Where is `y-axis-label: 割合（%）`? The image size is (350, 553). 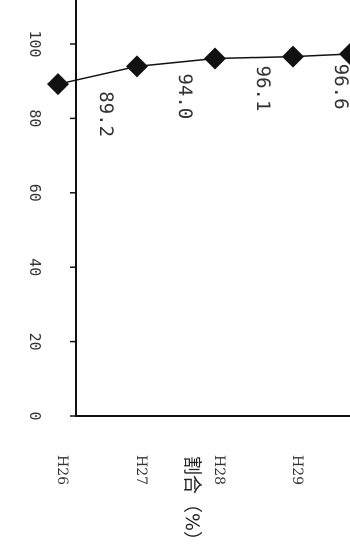
y-axis-label: 割合（%） is located at coordinates (192, 503).